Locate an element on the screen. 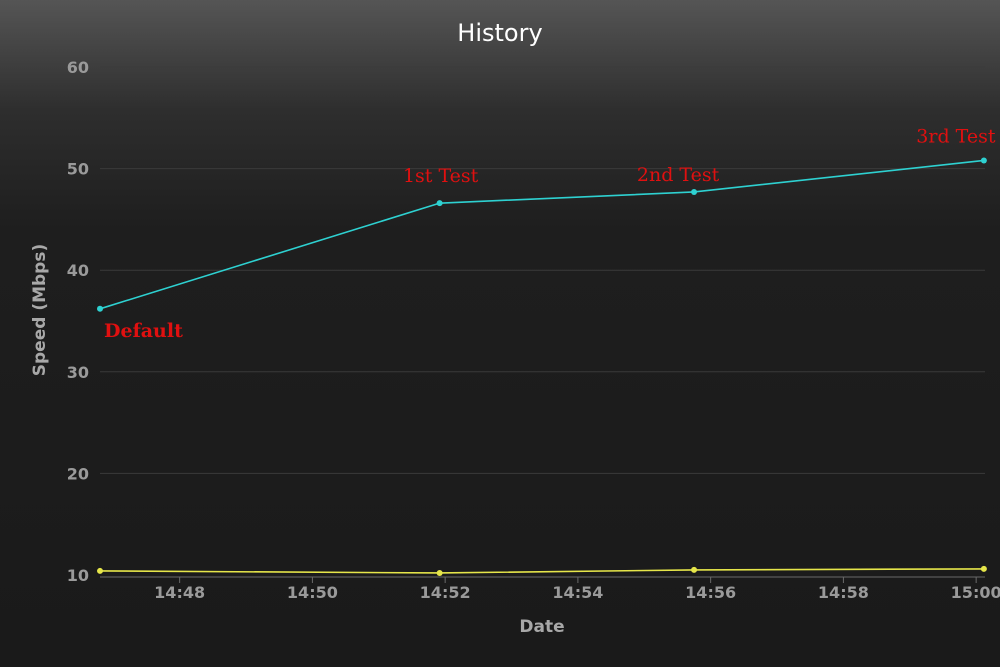  x-tick-label: 14:54 is located at coordinates (577, 592).